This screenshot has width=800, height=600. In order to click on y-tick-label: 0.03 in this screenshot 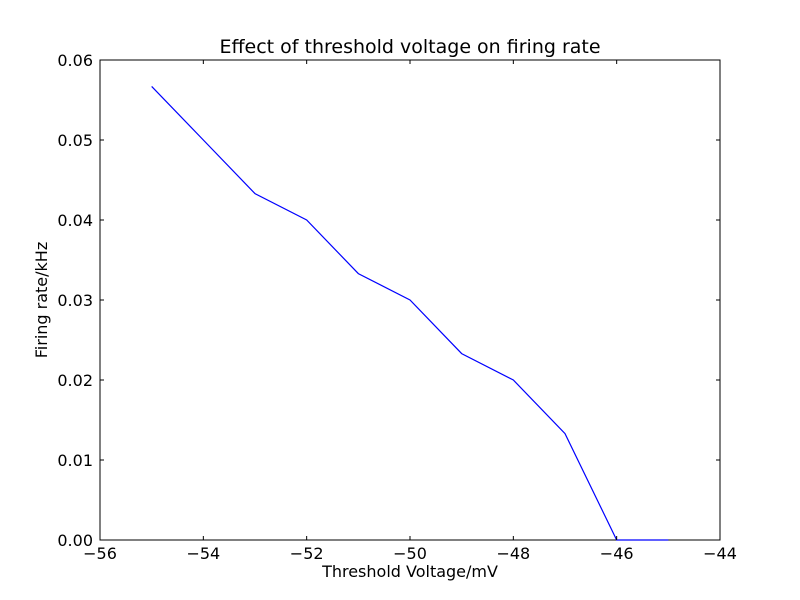, I will do `click(75, 300)`.